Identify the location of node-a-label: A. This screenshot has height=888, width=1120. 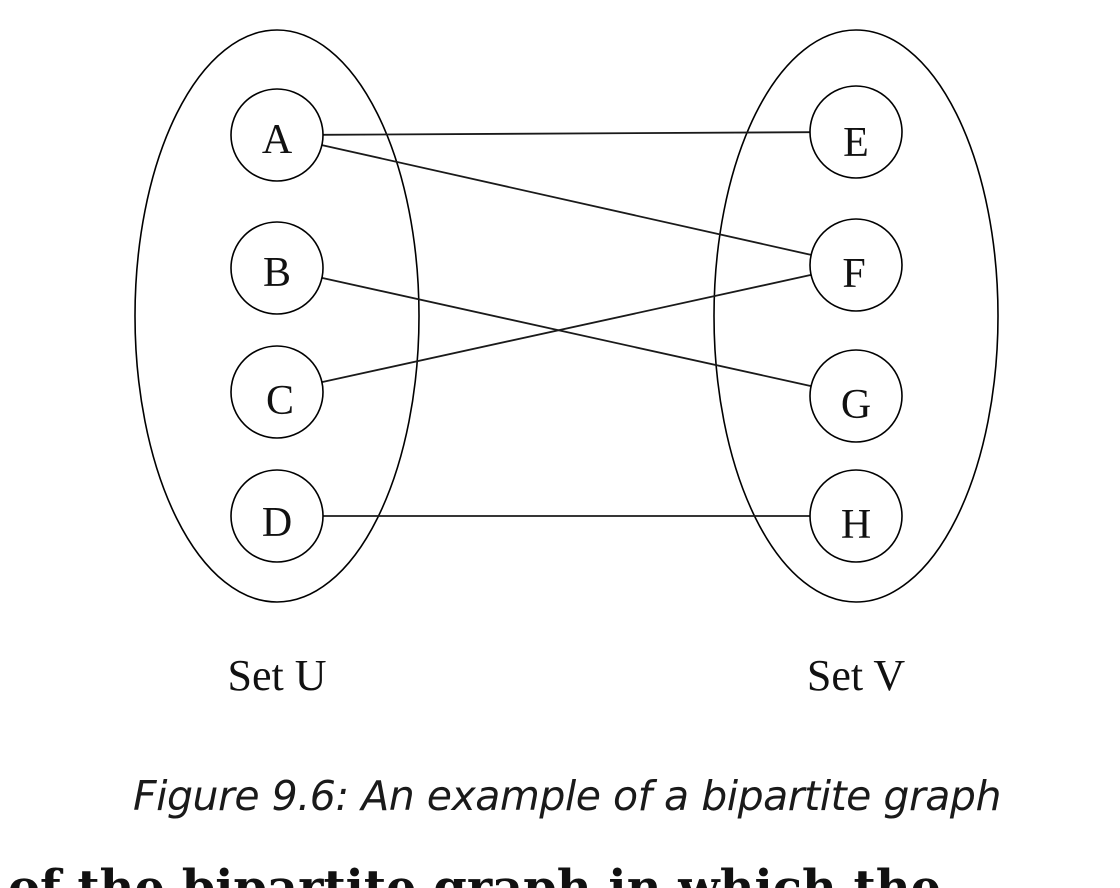
(277, 140).